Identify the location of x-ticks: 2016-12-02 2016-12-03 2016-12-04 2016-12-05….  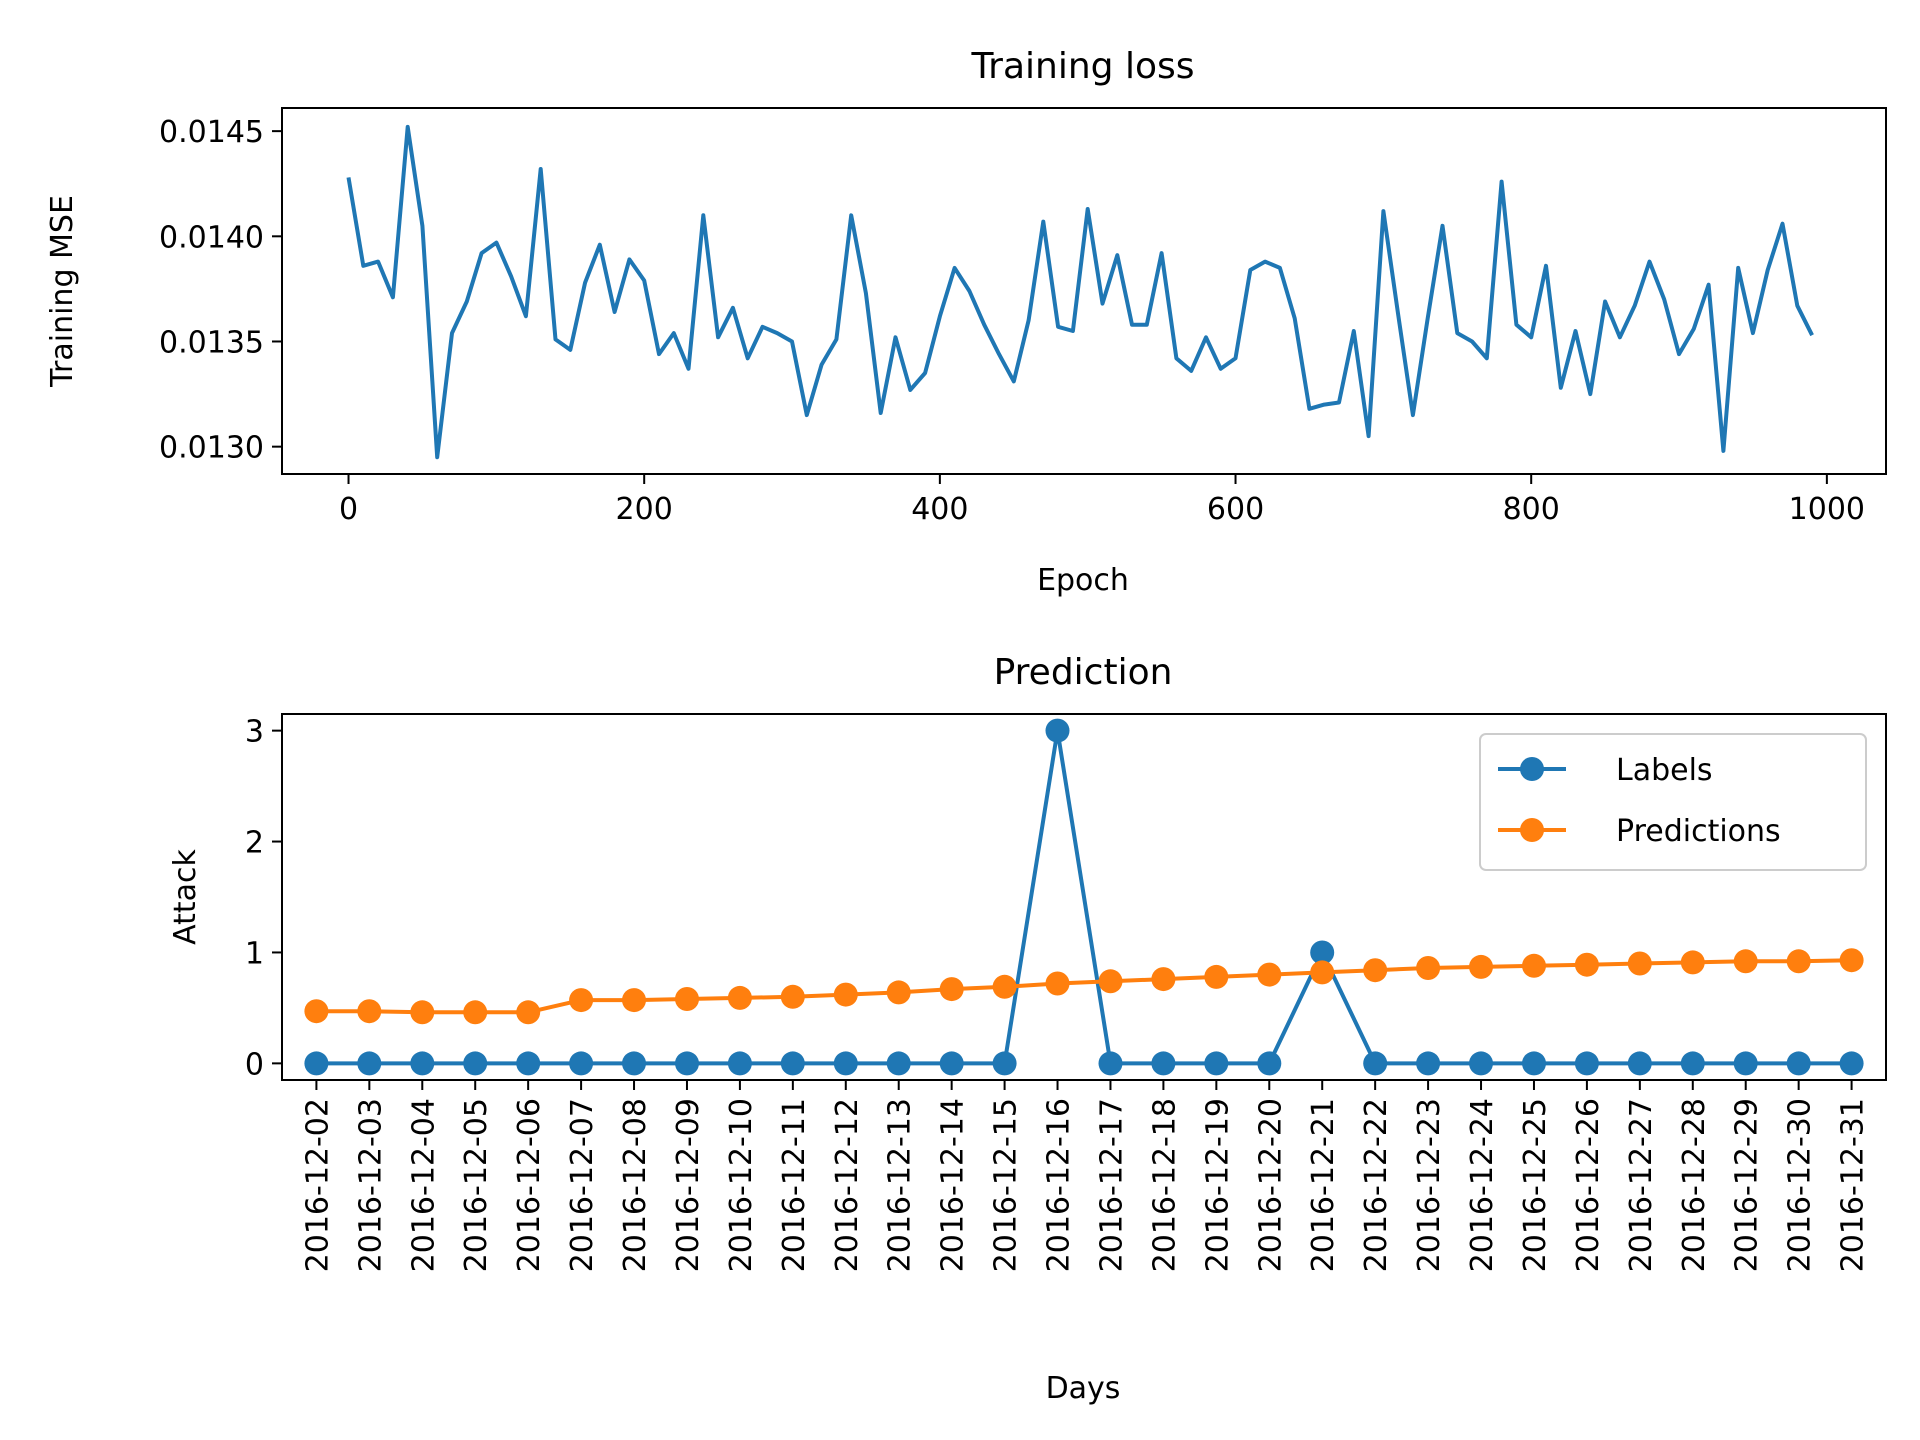
(1085, 1176).